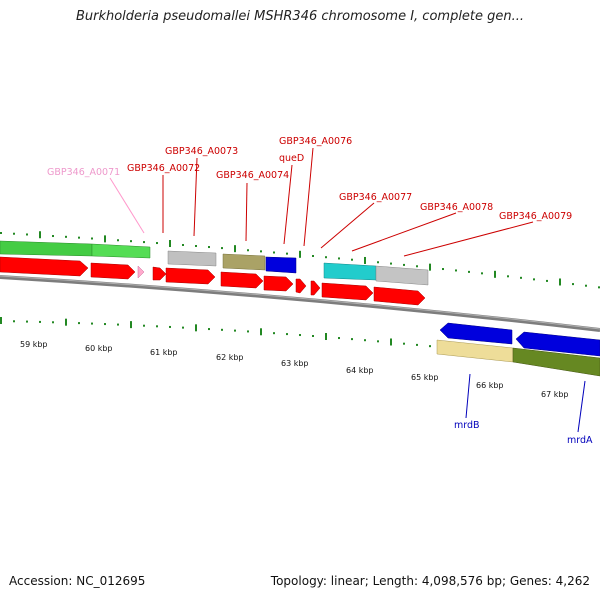 The height and width of the screenshot is (600, 600). I want to click on feature-blue-quedd, so click(281, 265).